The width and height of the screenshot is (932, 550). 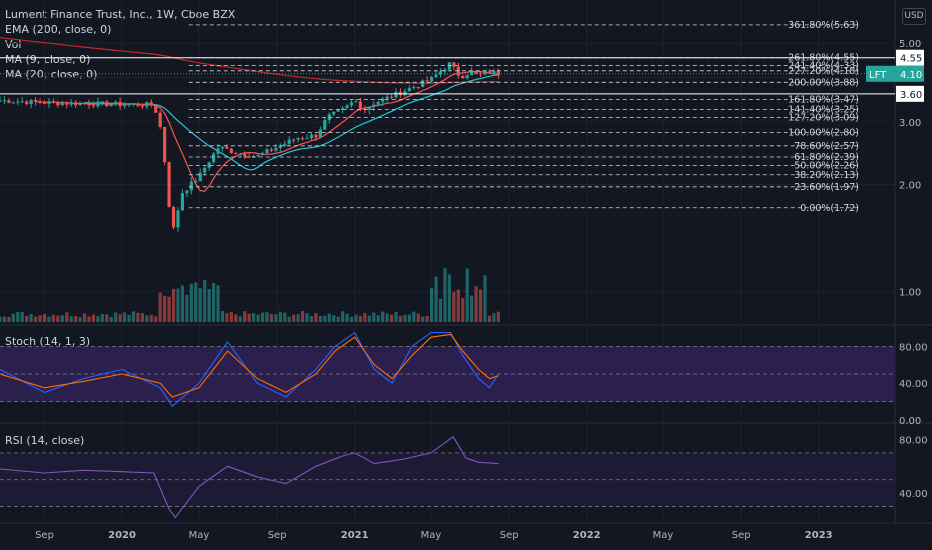 I want to click on x-tick-label: 2020, so click(x=122, y=535).